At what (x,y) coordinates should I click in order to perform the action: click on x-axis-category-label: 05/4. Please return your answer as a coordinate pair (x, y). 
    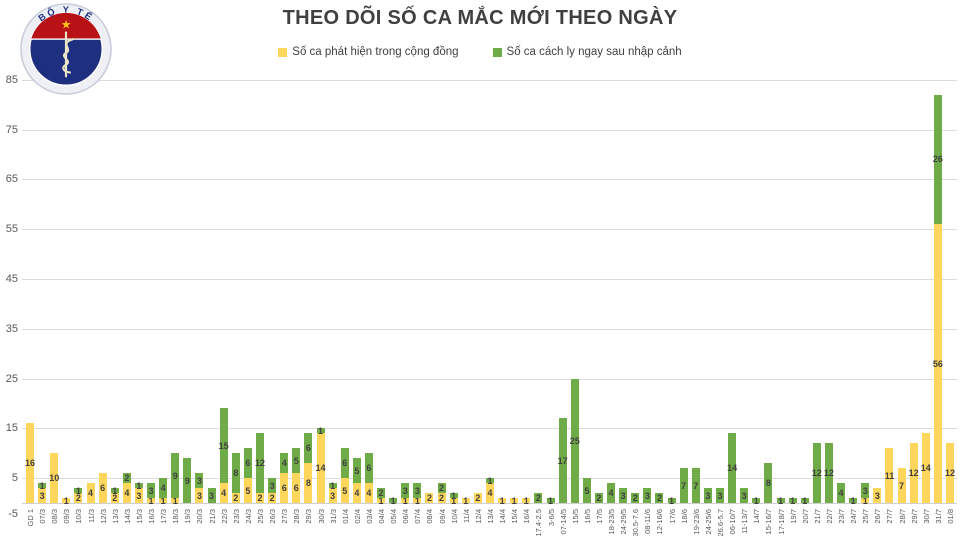
    Looking at the image, I should click on (394, 516).